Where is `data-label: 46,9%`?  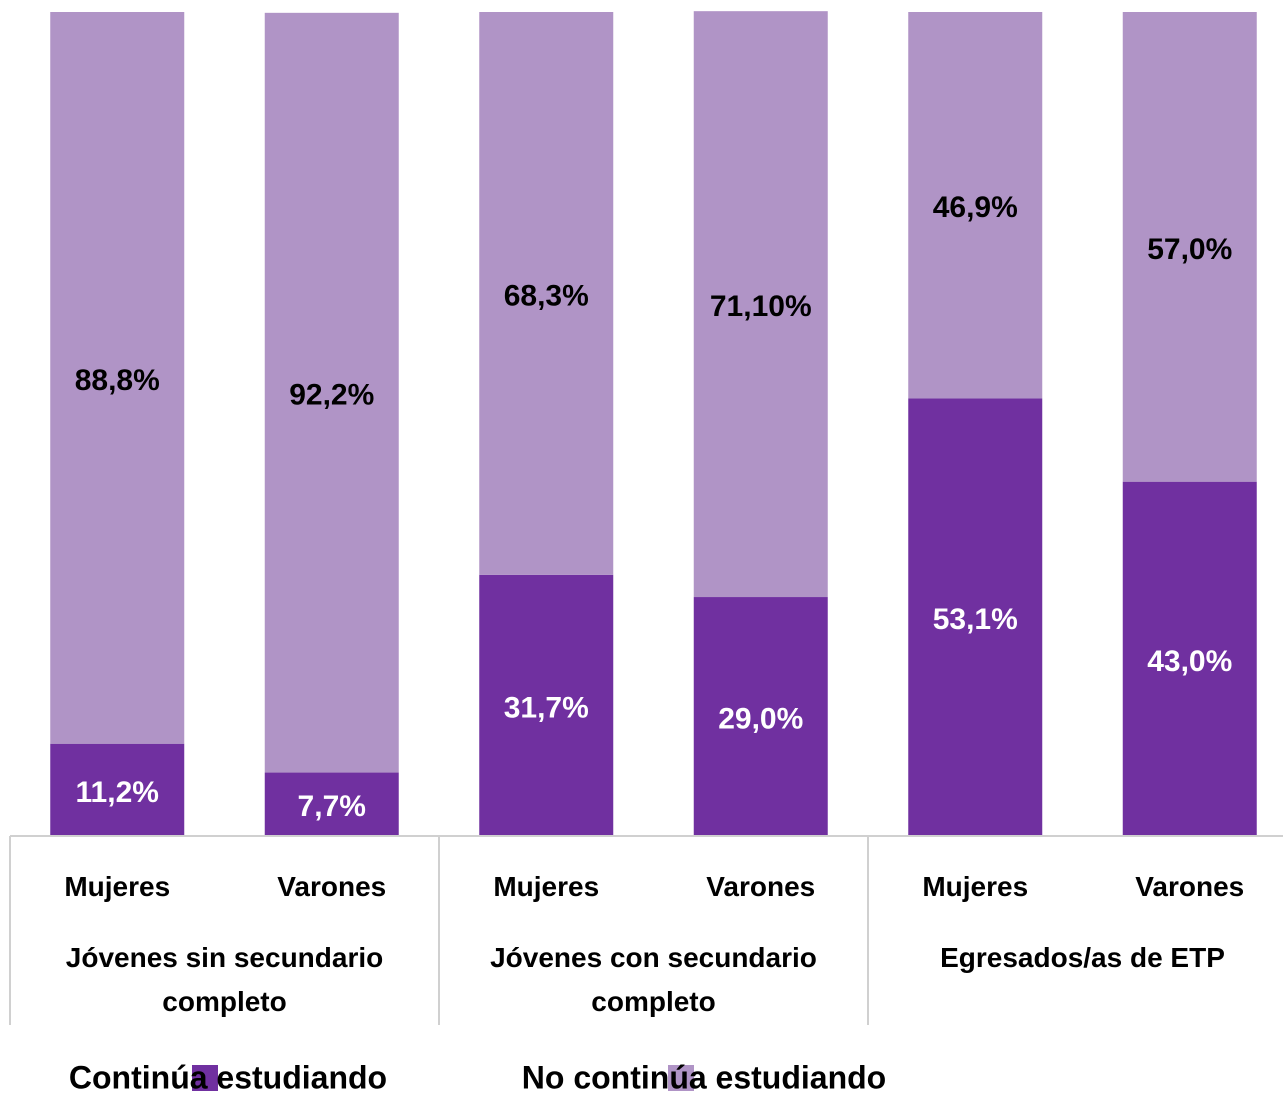
data-label: 46,9% is located at coordinates (975, 207).